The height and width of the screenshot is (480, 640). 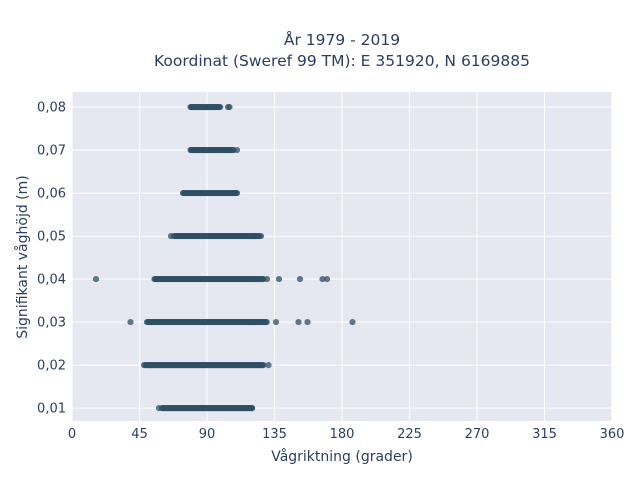 I want to click on x-tick-label: 360, so click(x=612, y=434).